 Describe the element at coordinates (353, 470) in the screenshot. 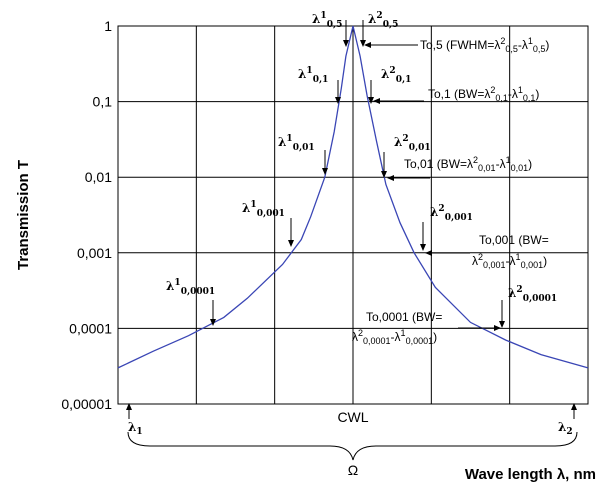

I see `omega-label: Ω` at that location.